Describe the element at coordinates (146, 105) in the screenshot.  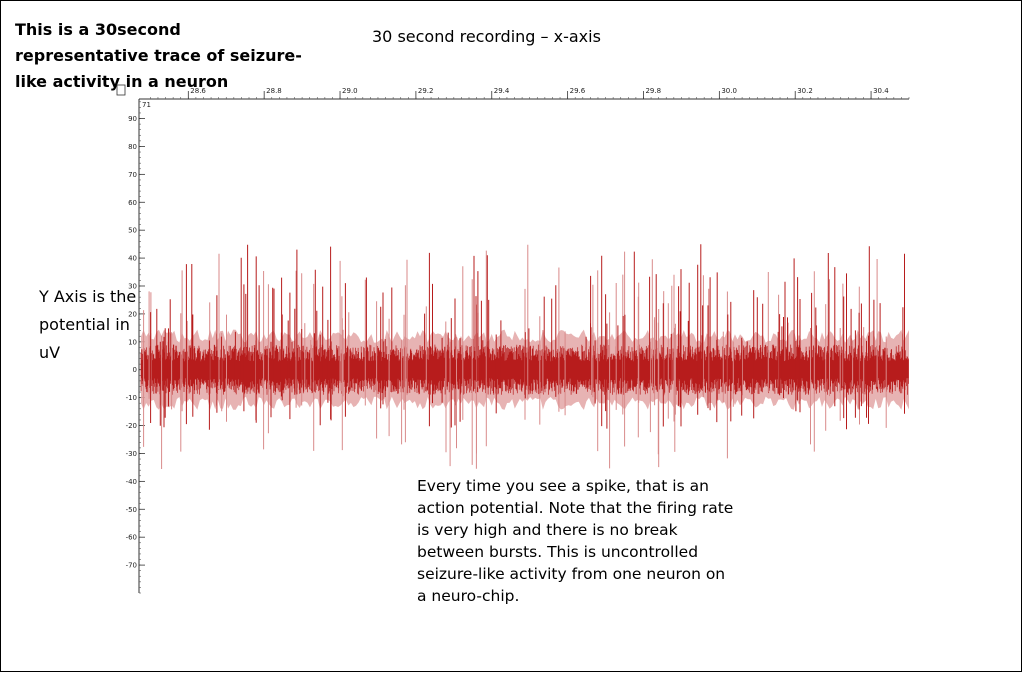
I see `y-top-label: 71` at that location.